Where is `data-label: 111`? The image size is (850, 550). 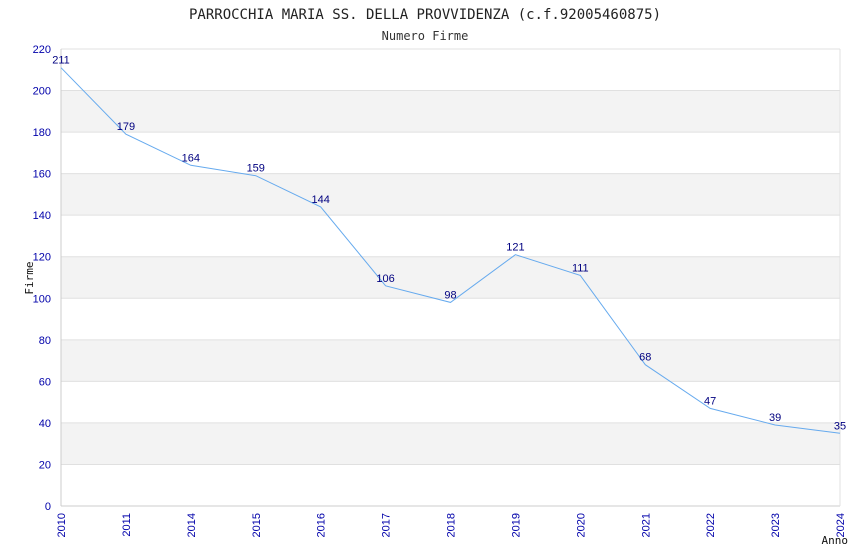 data-label: 111 is located at coordinates (580, 268).